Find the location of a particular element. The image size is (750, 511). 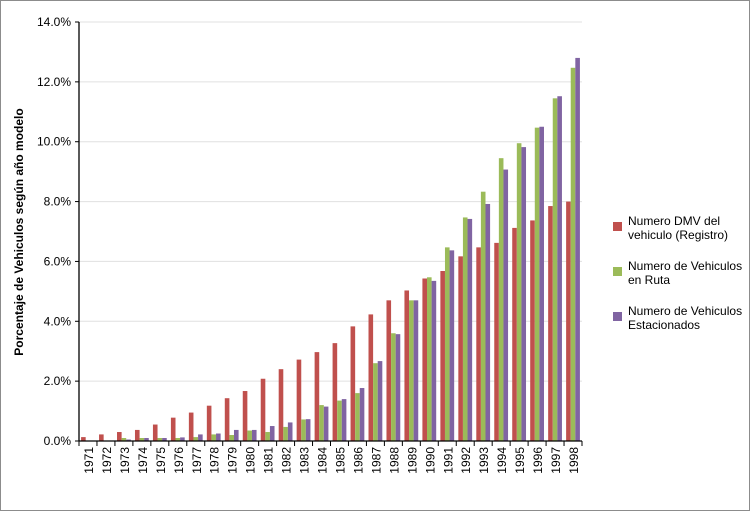

bar-3-1977 is located at coordinates (200, 437).